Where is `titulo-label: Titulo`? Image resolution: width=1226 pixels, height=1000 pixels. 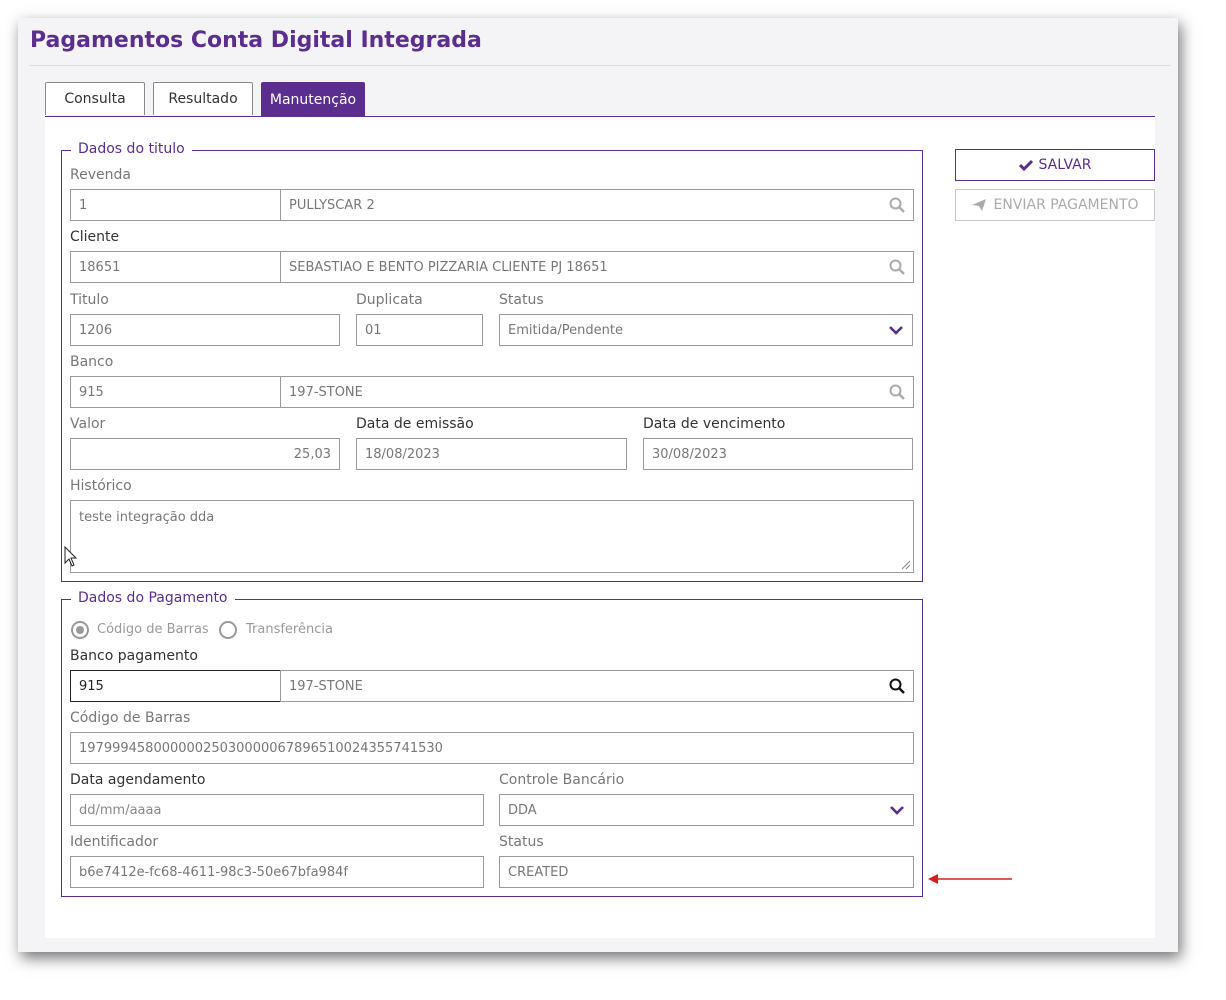
titulo-label: Titulo is located at coordinates (89, 300).